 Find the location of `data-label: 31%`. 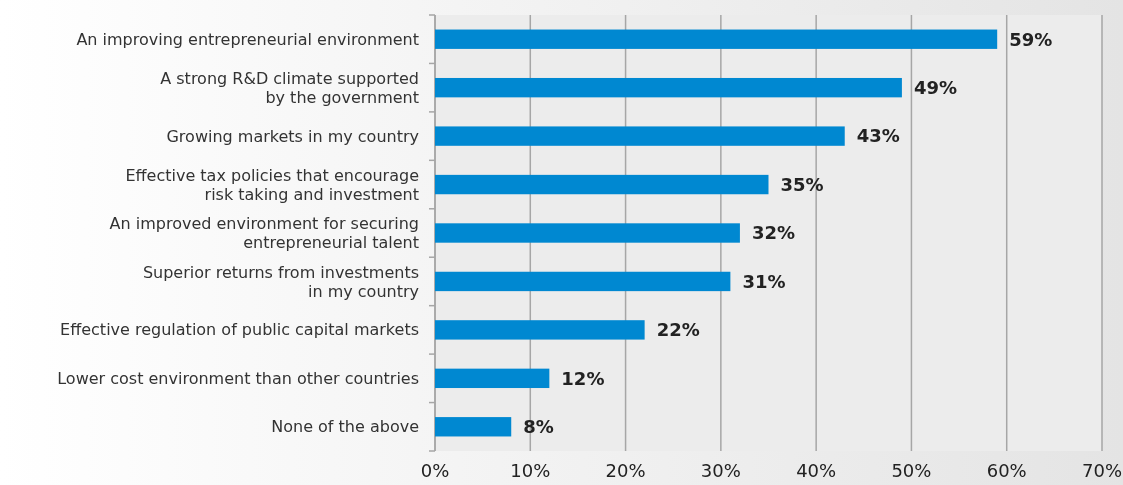

data-label: 31% is located at coordinates (764, 281).